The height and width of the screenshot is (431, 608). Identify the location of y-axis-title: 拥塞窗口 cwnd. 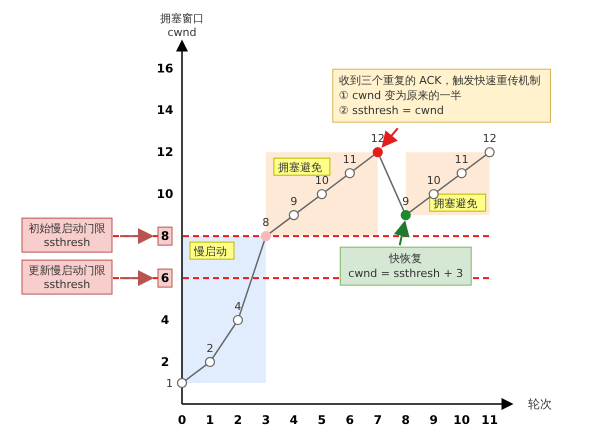
(182, 25).